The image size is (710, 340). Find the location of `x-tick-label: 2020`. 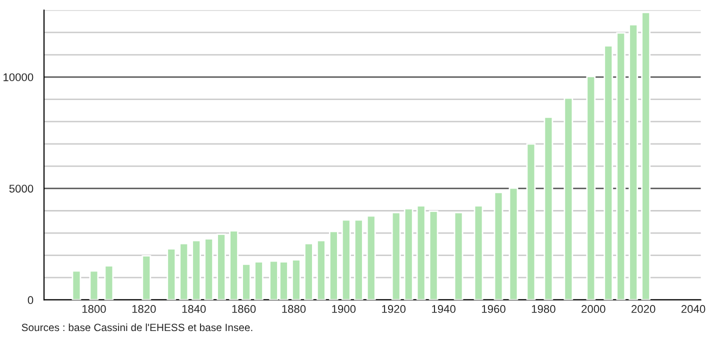

x-tick-label: 2020 is located at coordinates (644, 309).